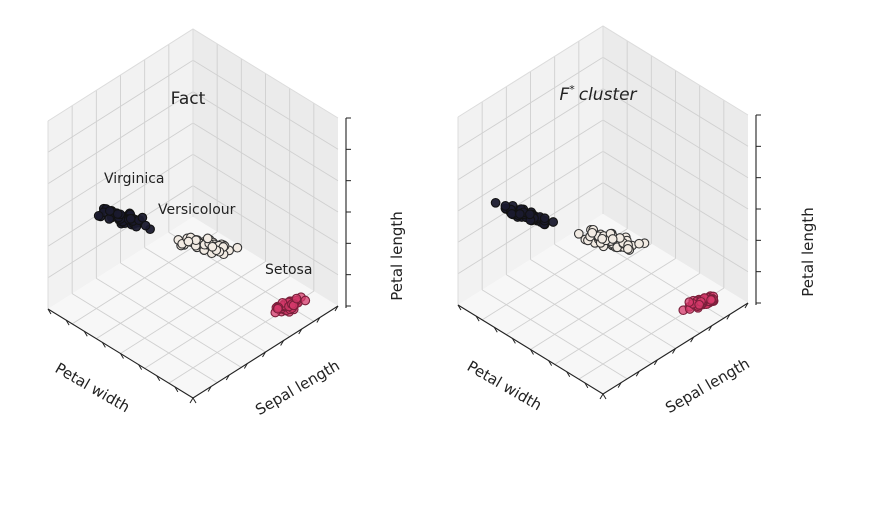 The width and height of the screenshot is (880, 519). What do you see at coordinates (297, 387) in the screenshot?
I see `y-axis-label-fact: Sepal length` at bounding box center [297, 387].